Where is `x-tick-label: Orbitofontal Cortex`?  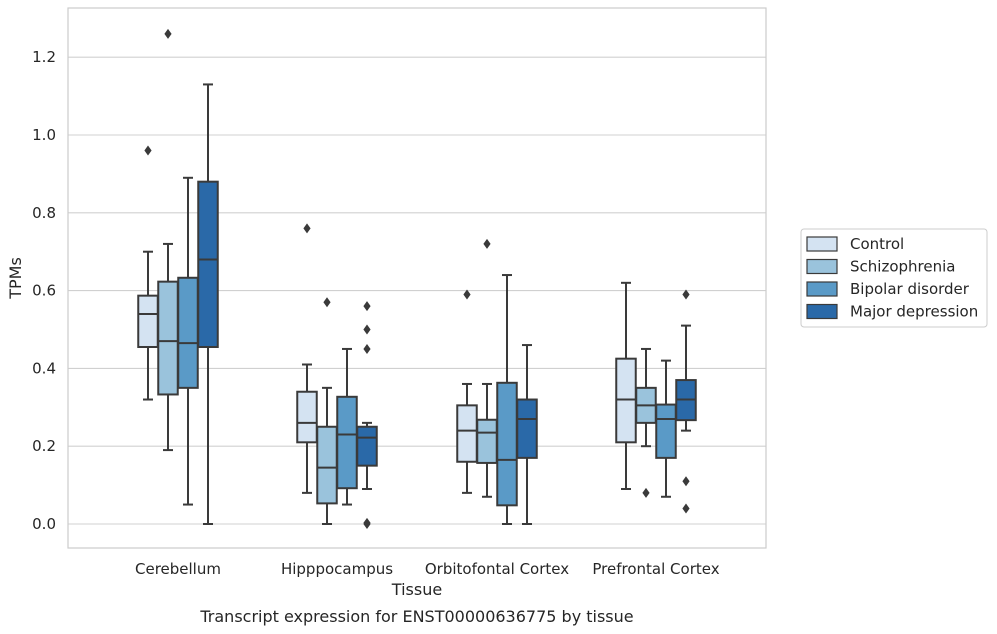
x-tick-label: Orbitofontal Cortex is located at coordinates (497, 569).